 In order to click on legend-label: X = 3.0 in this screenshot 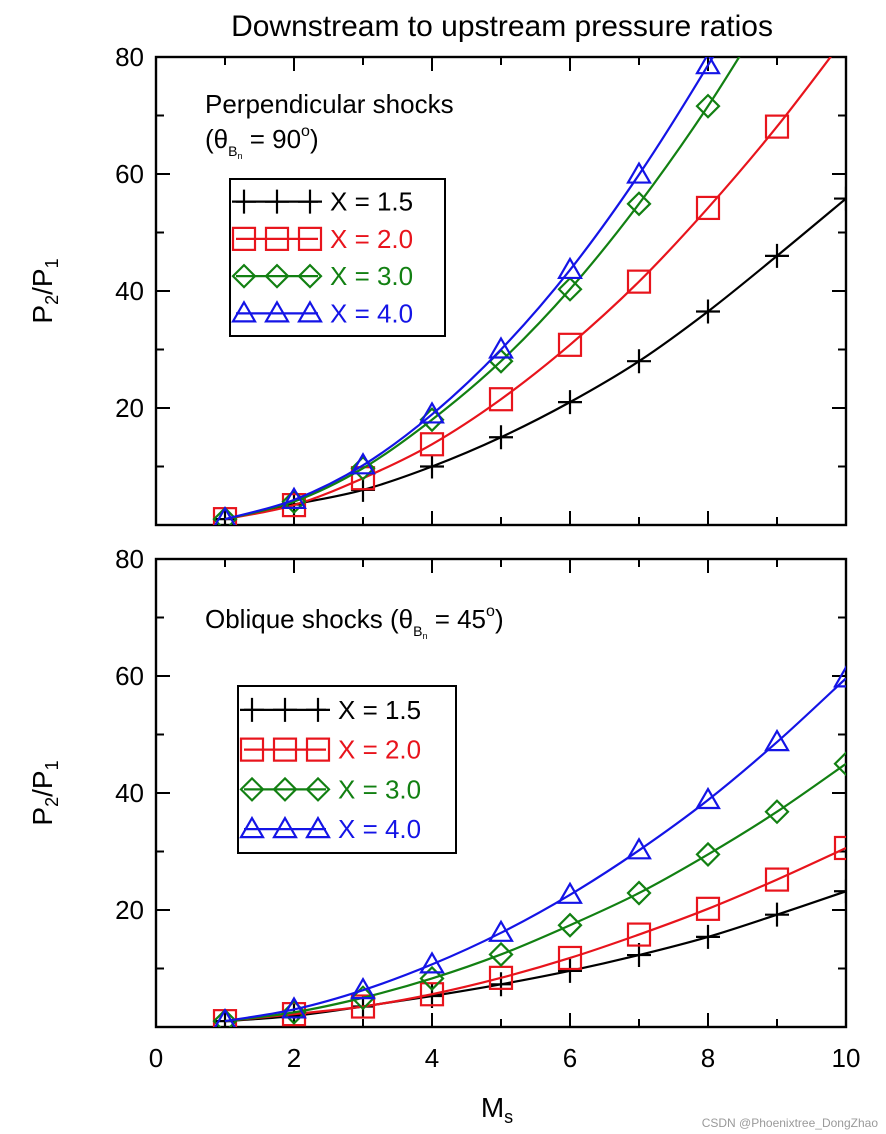, I will do `click(371, 276)`.